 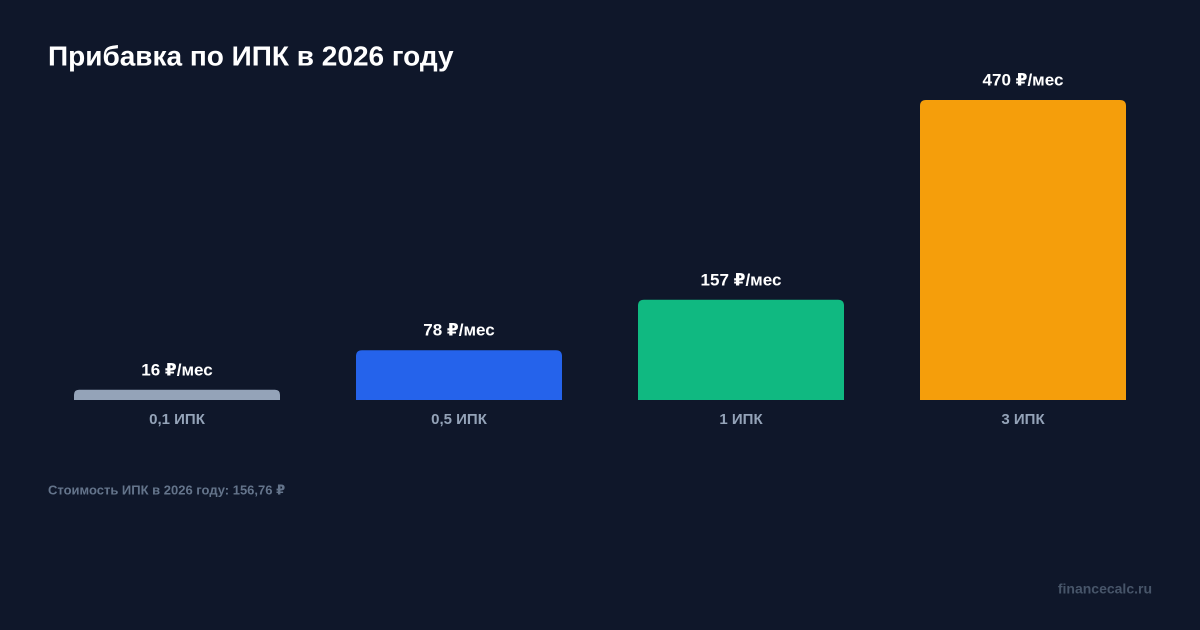 What do you see at coordinates (458, 330) in the screenshot?
I see `value-label: 78 ₽/мес` at bounding box center [458, 330].